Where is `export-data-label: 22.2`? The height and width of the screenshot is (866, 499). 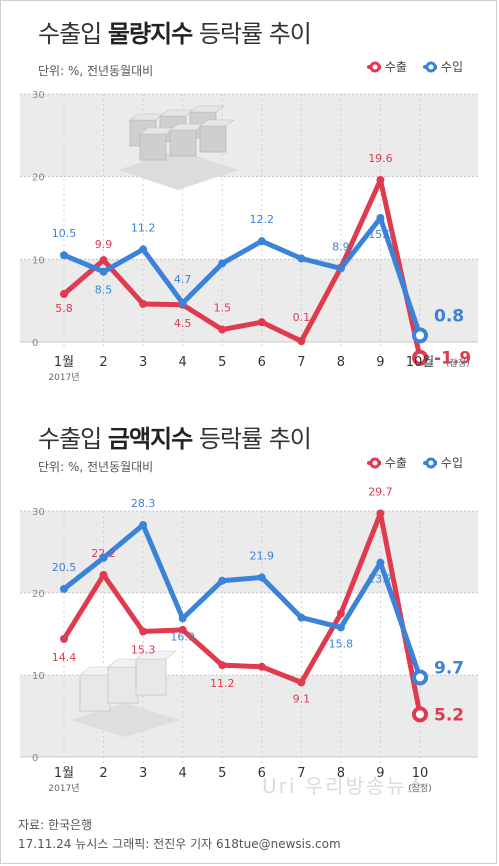 export-data-label: 22.2 is located at coordinates (103, 553).